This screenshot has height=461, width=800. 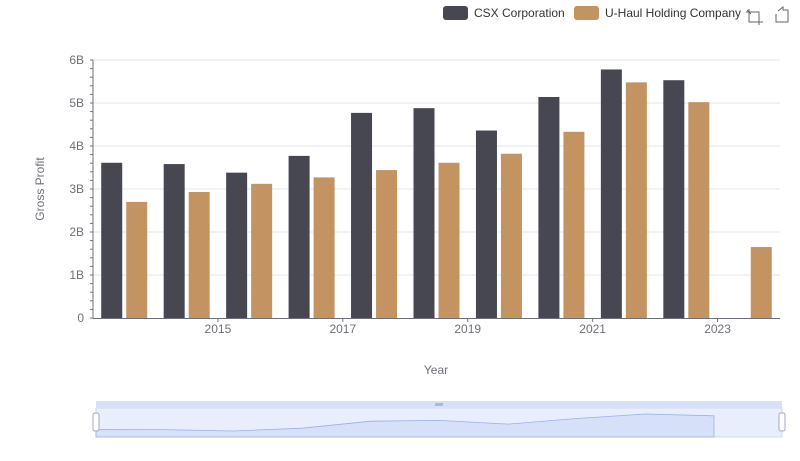 I want to click on bar-csx-2020, so click(x=486, y=224).